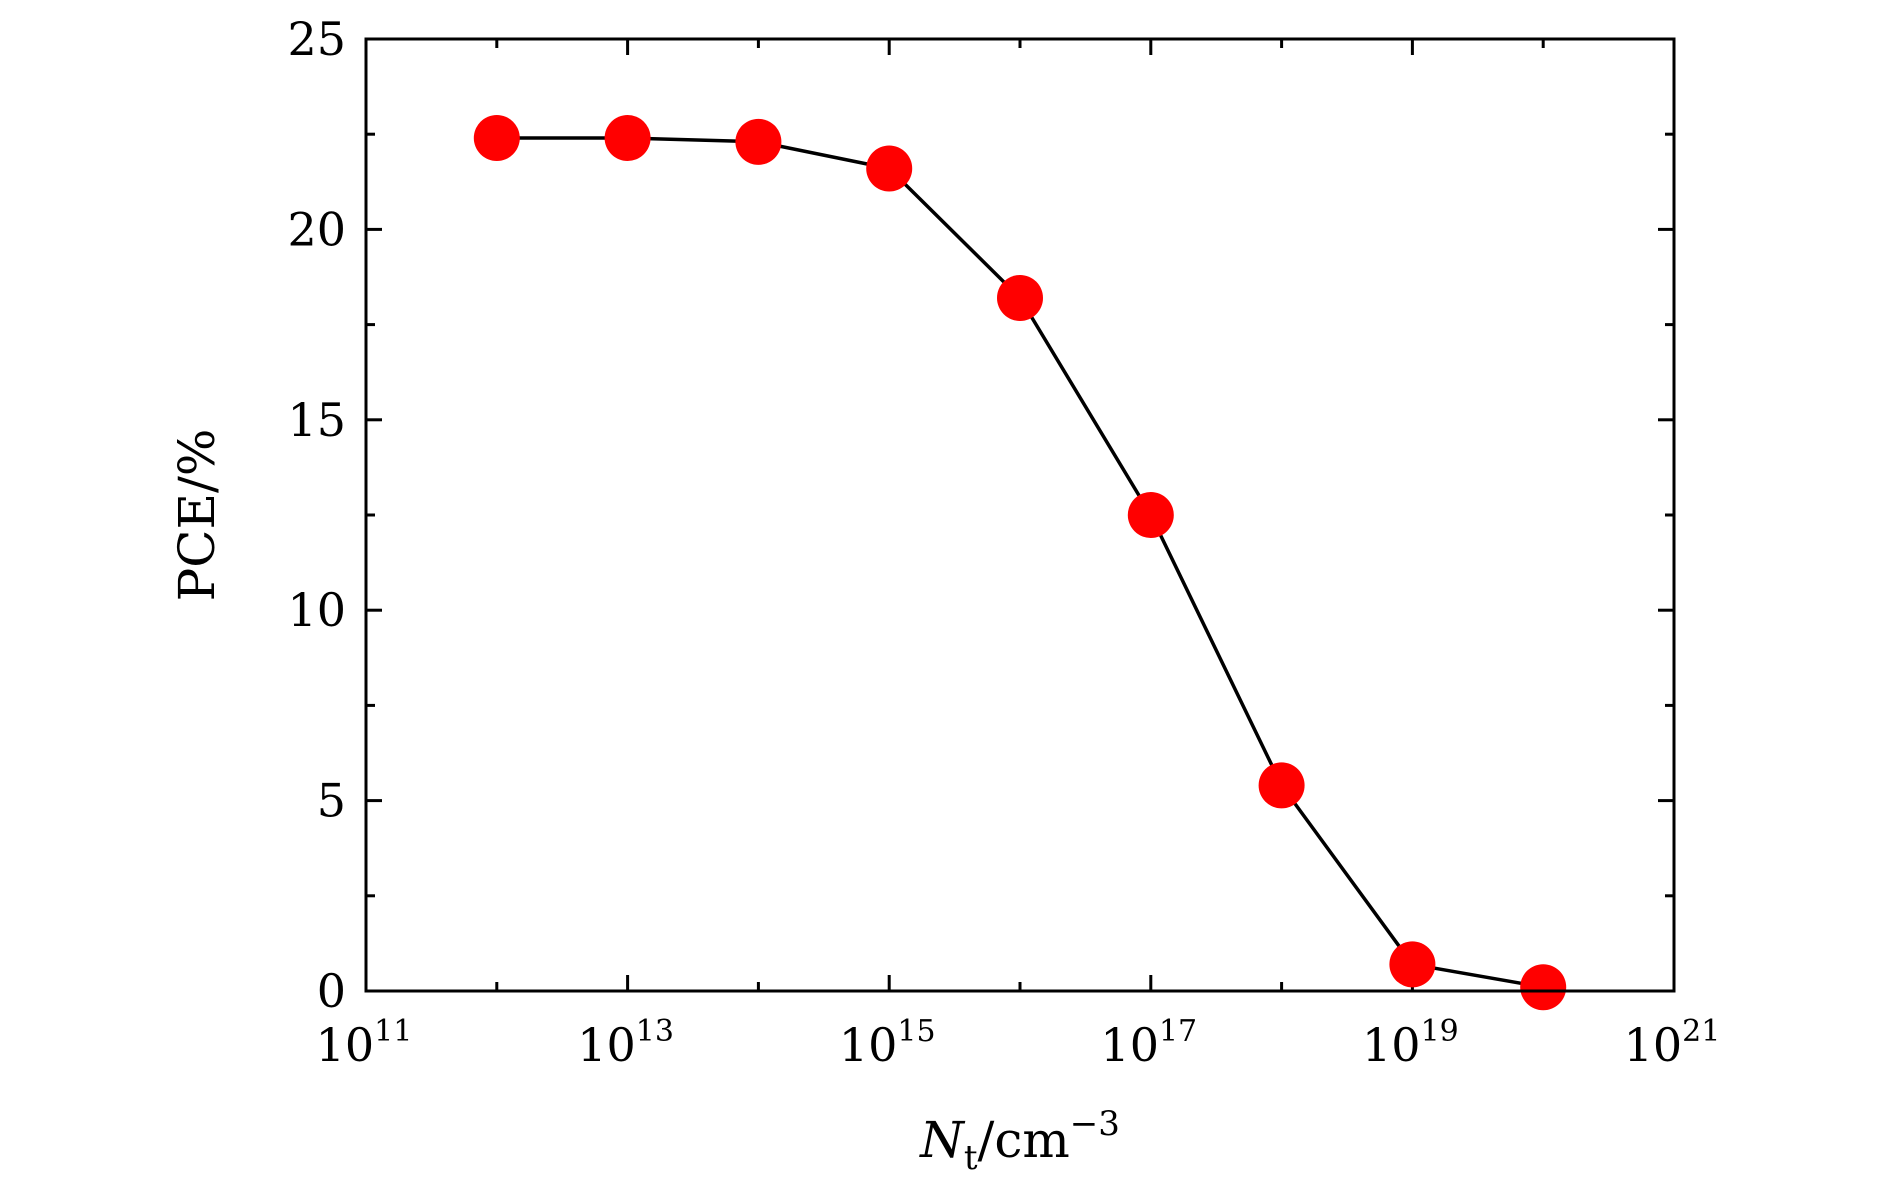  Describe the element at coordinates (316, 39) in the screenshot. I see `y-tick-label: 25` at that location.